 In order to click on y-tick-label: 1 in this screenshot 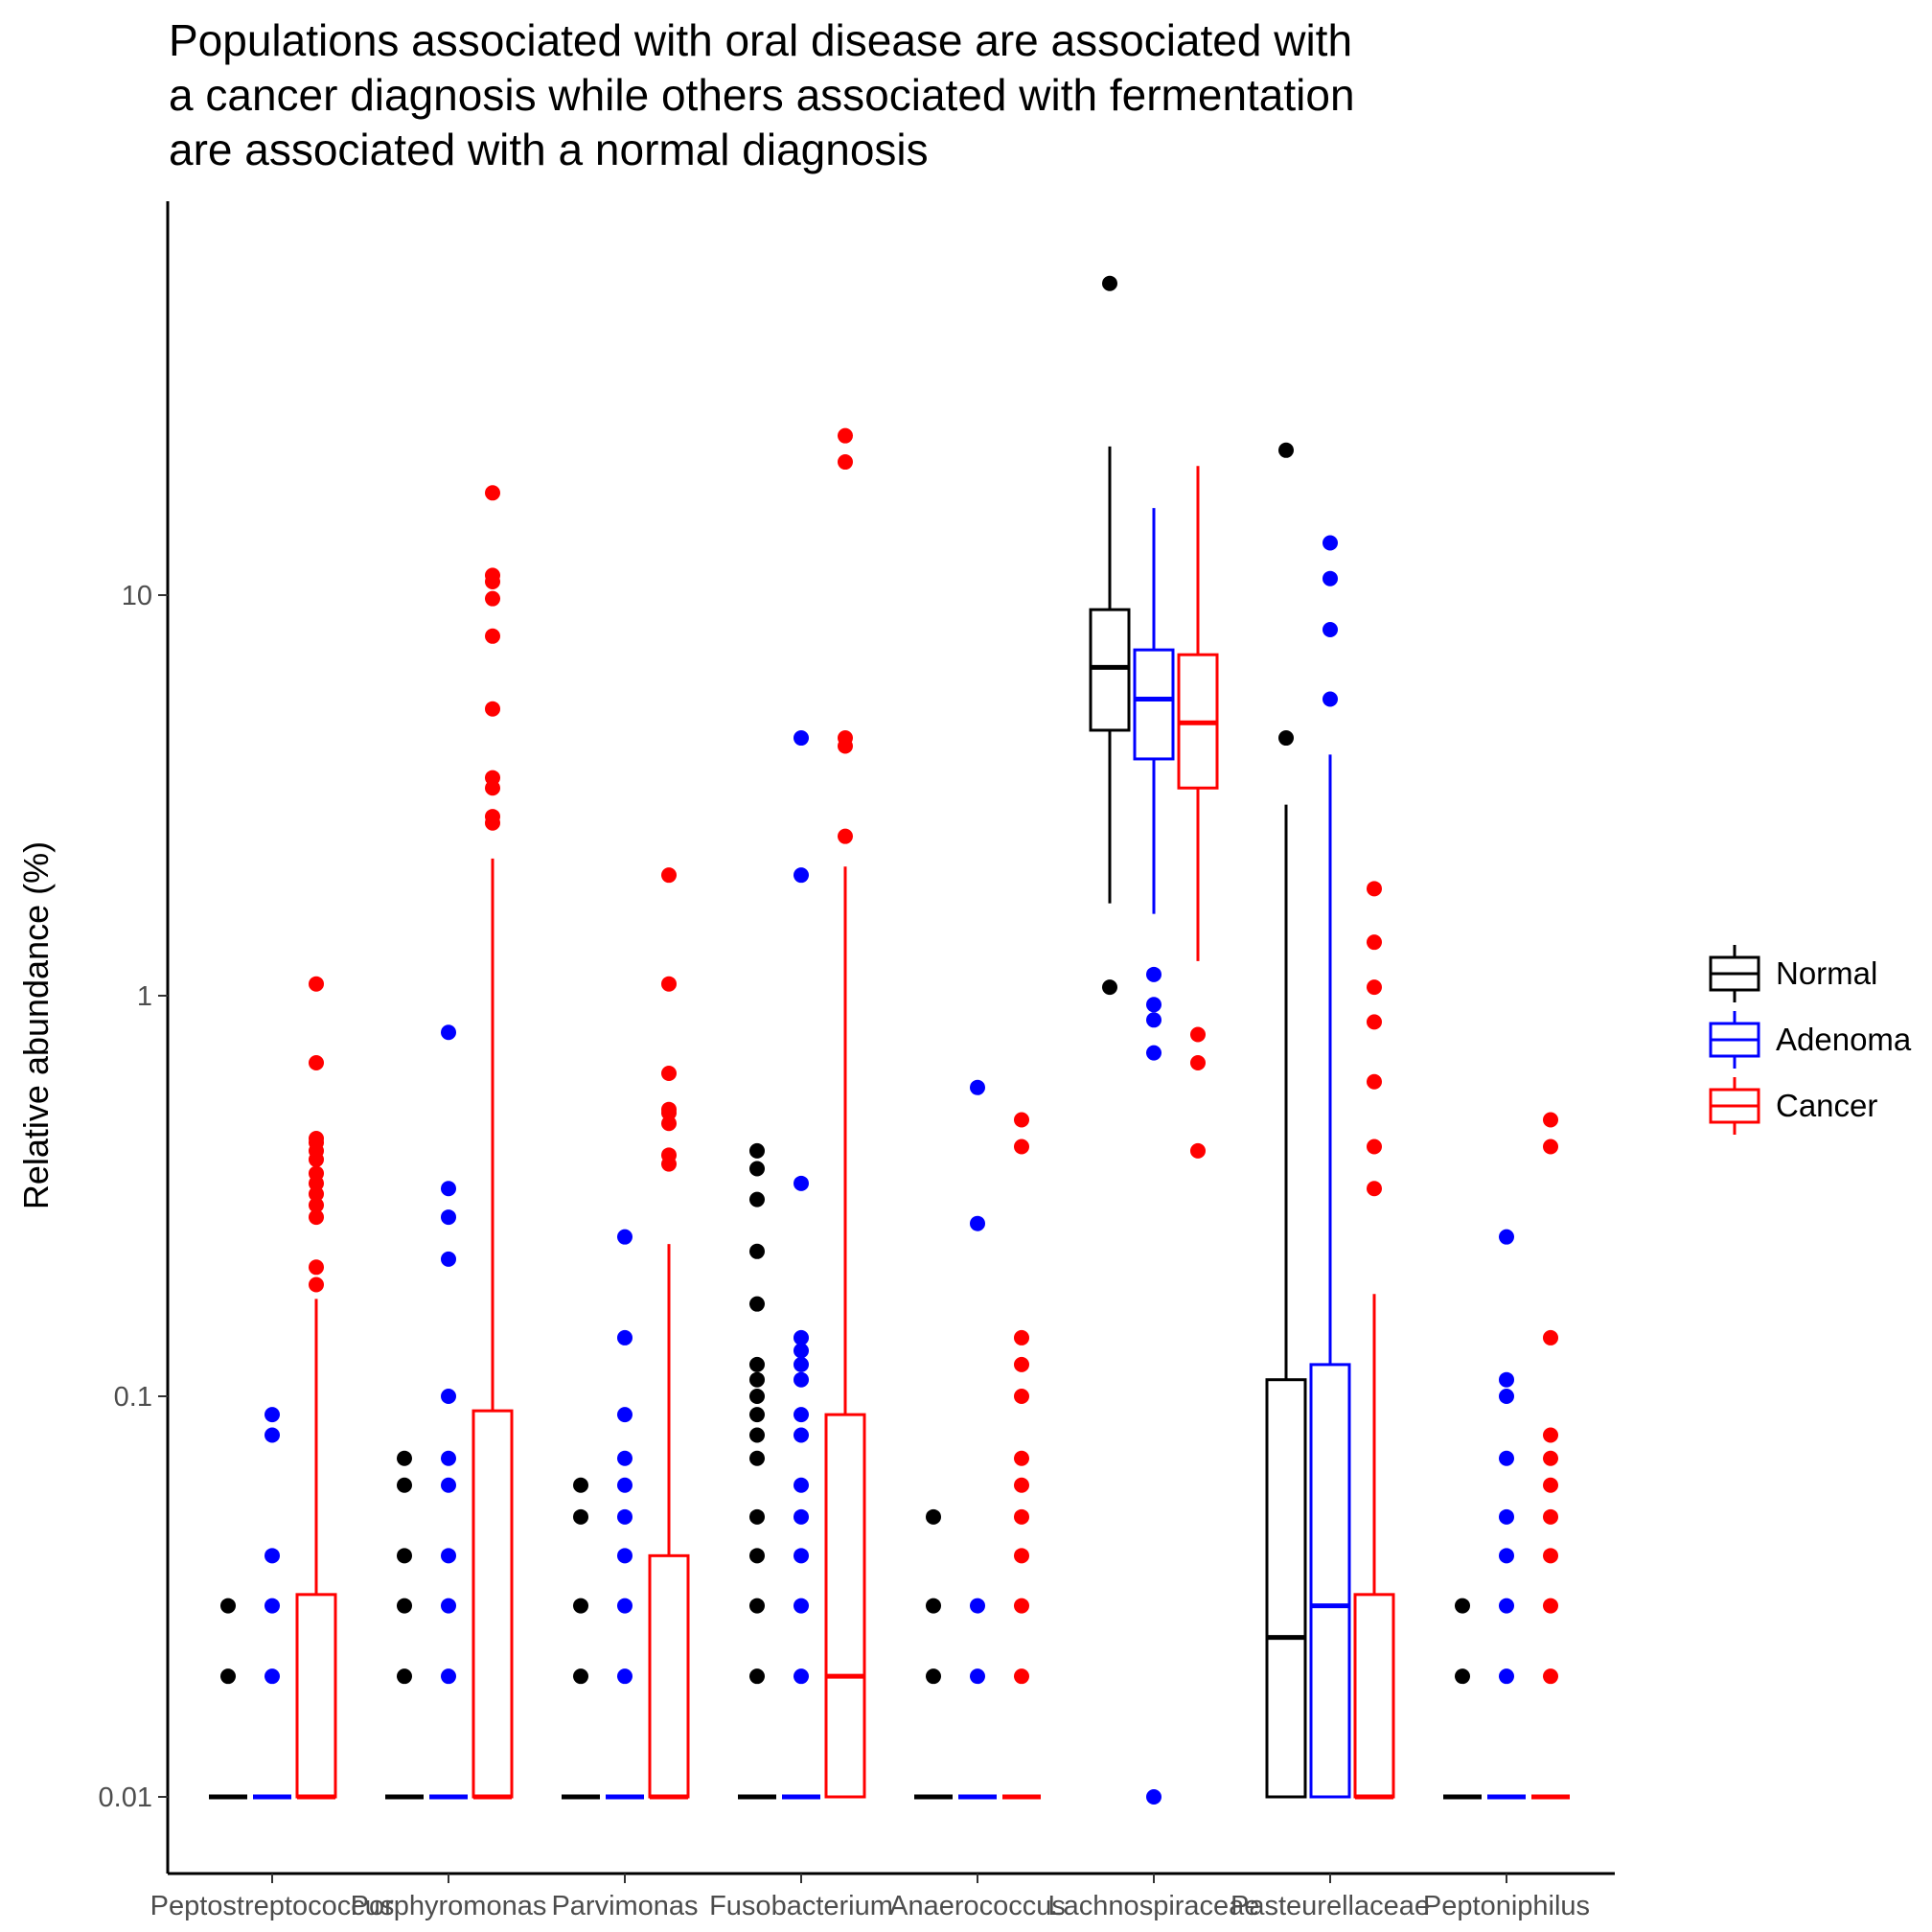, I will do `click(144, 996)`.